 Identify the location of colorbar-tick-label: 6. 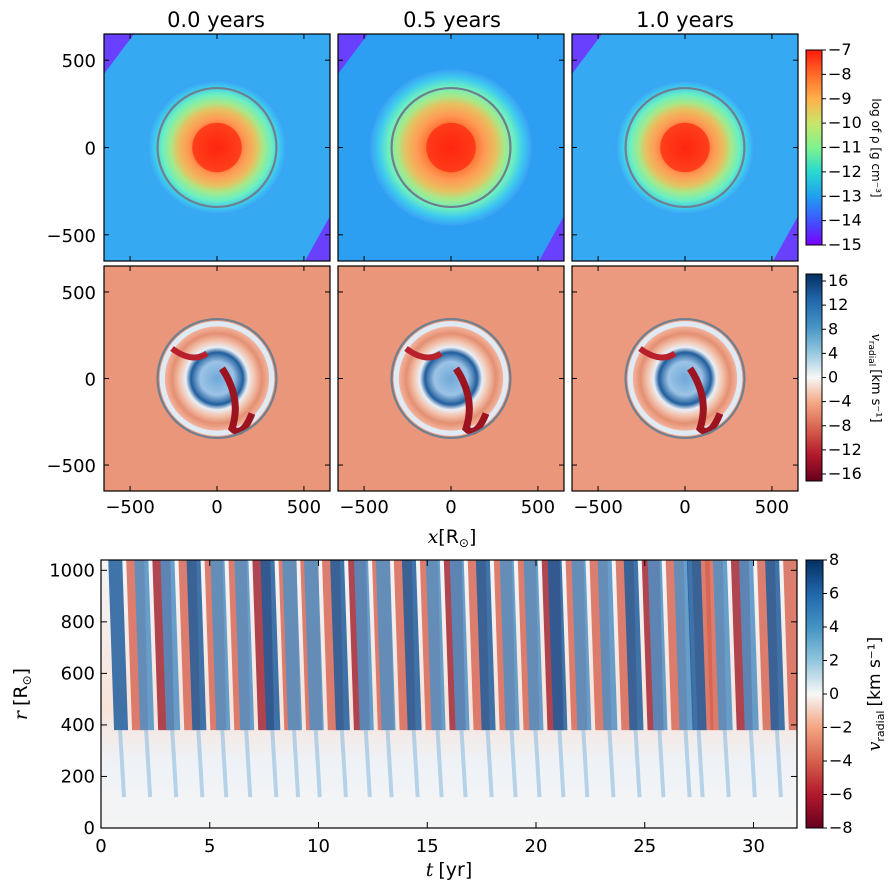
(834, 593).